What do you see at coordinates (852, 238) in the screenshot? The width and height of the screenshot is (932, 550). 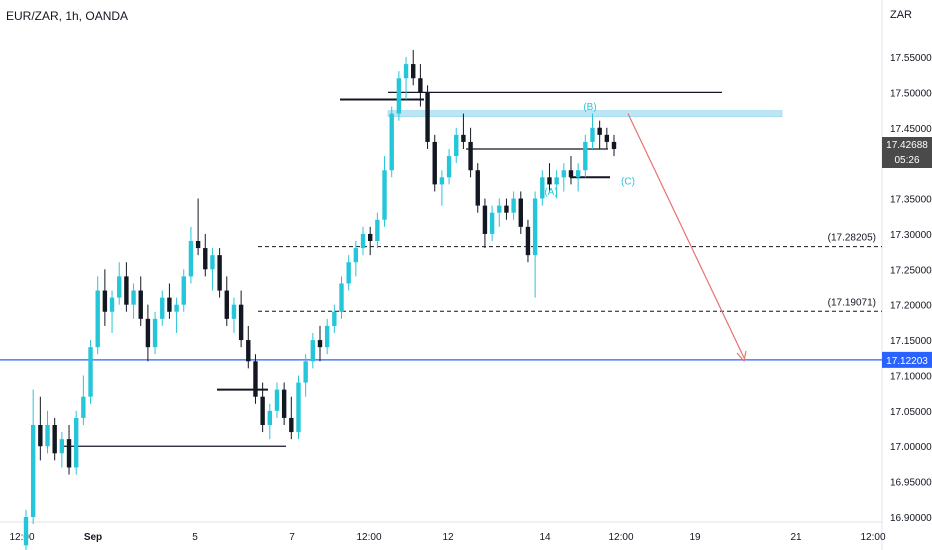 I see `level-label: (17.28205)` at bounding box center [852, 238].